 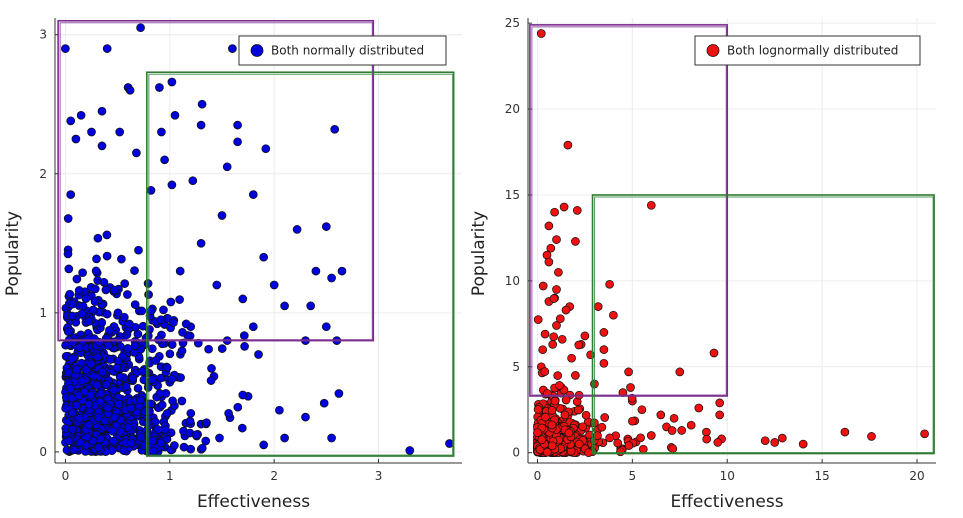 I want to click on left-y-axis-label: Popularity, so click(x=13, y=253).